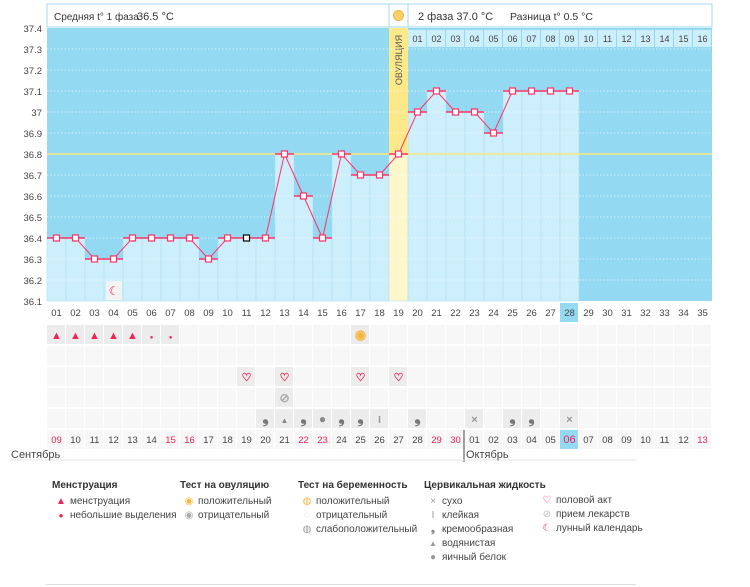  What do you see at coordinates (550, 39) in the screenshot?
I see `luteal-day-label: 08` at bounding box center [550, 39].